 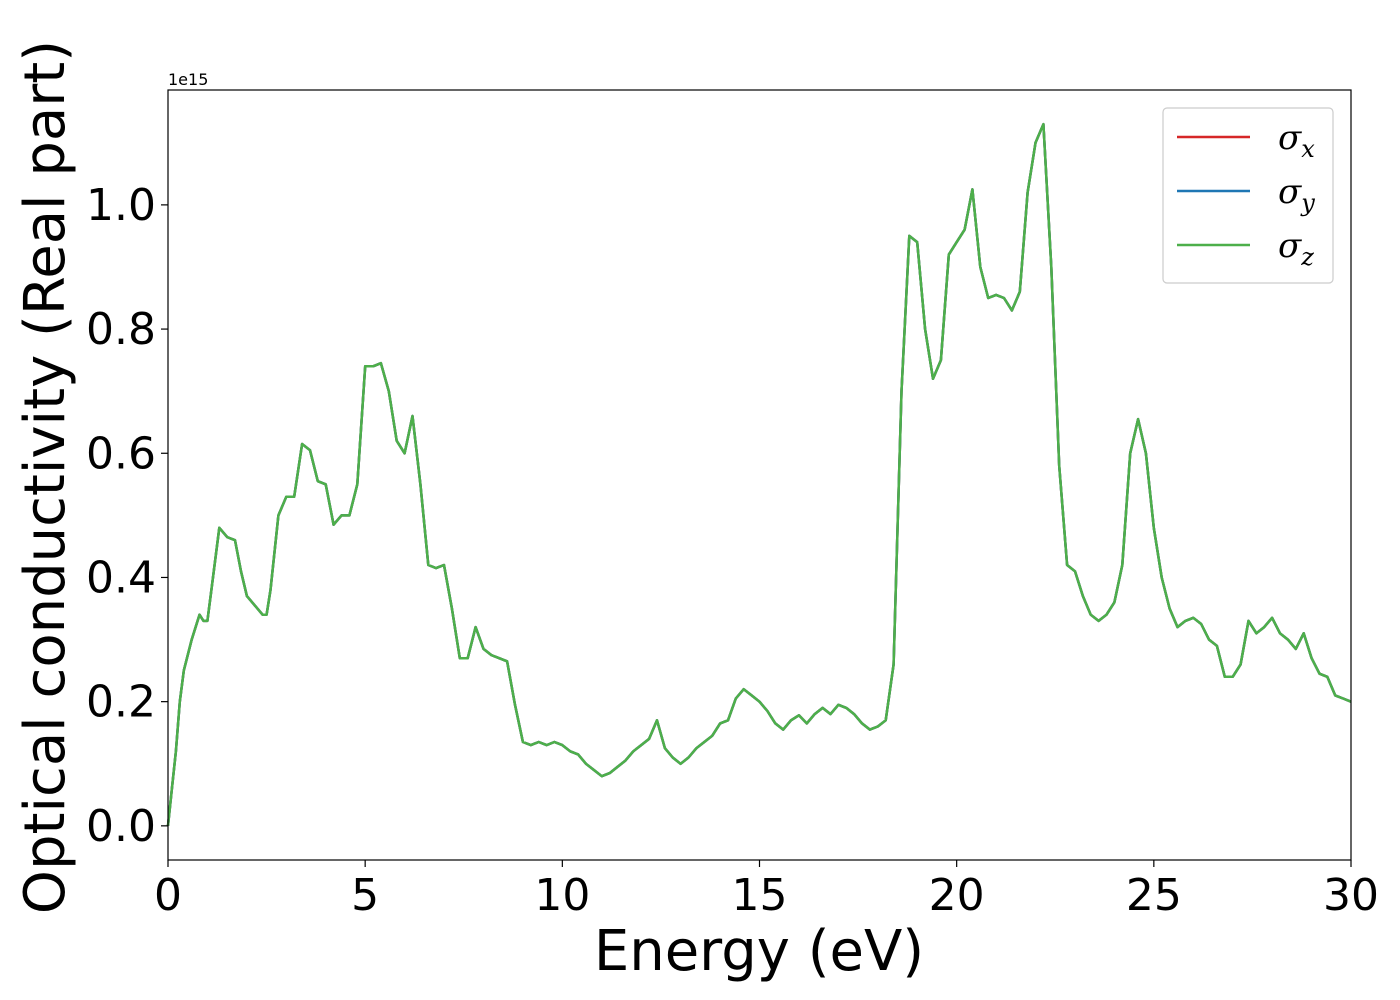 I want to click on y-tick-label: 1.0, so click(x=121, y=205).